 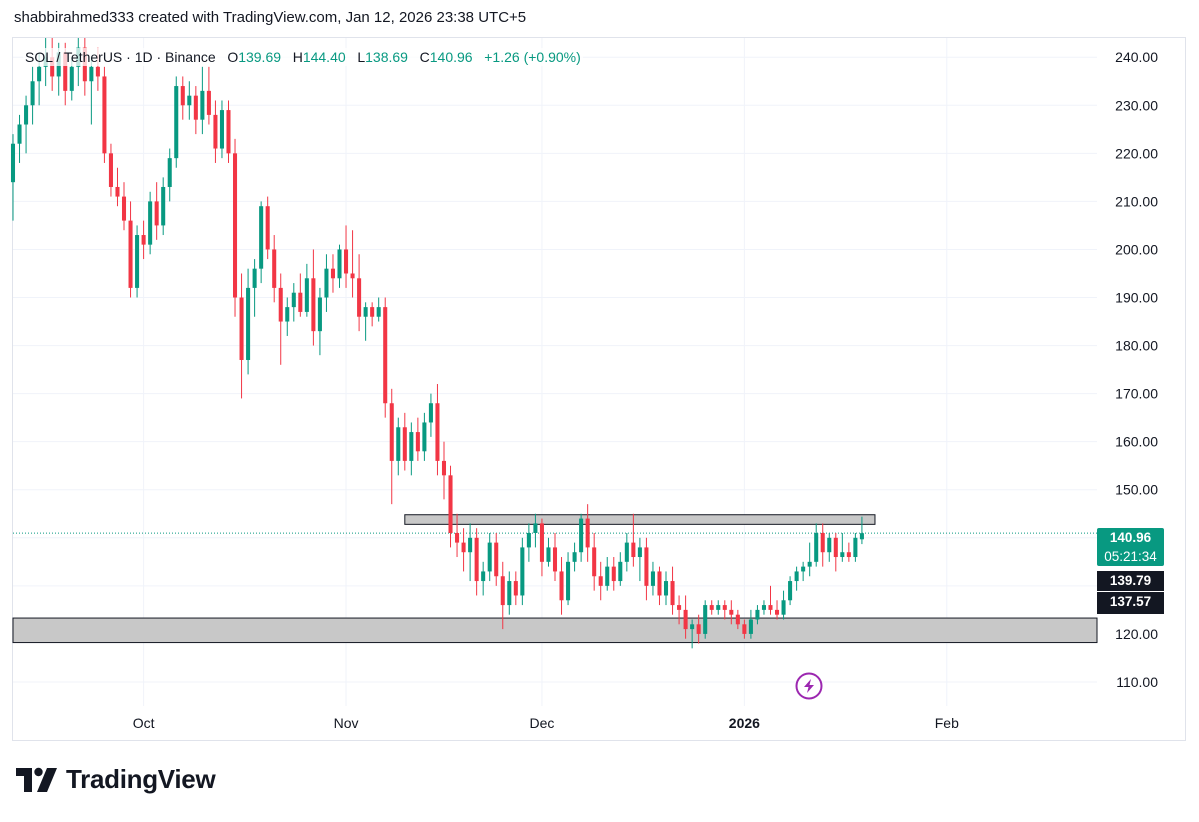 I want to click on low-value: 138.69, so click(x=386, y=57).